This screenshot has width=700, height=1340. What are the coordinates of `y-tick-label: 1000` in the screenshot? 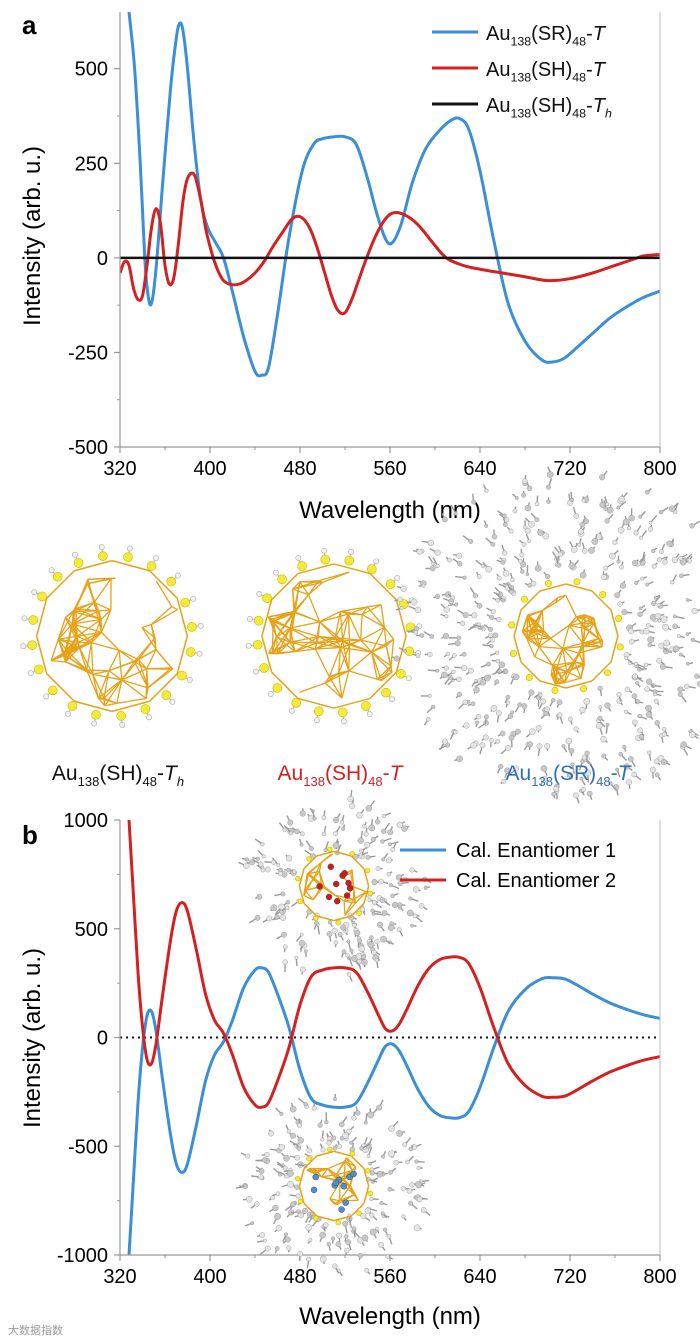 It's located at (86, 821).